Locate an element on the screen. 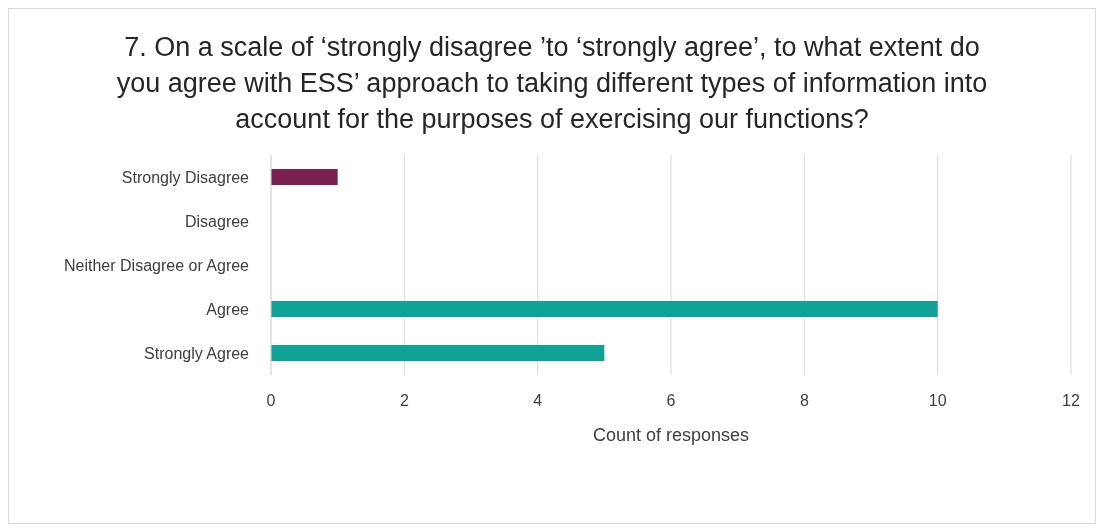 This screenshot has width=1104, height=532. y-tick-label: Neither Disagree or Agree is located at coordinates (157, 265).